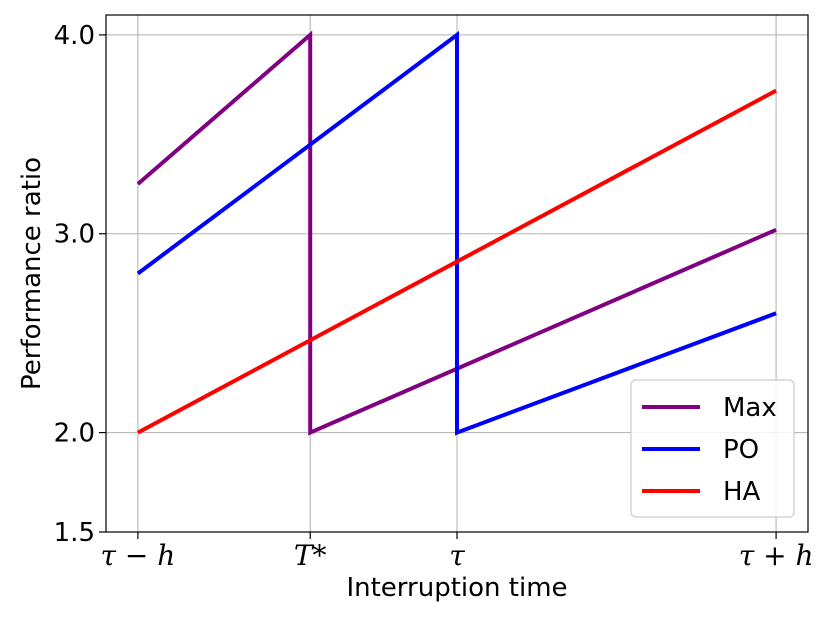 This screenshot has width=830, height=623. I want to click on x-axis-ticks: τ − h T* τ τ + h, so click(457, 552).